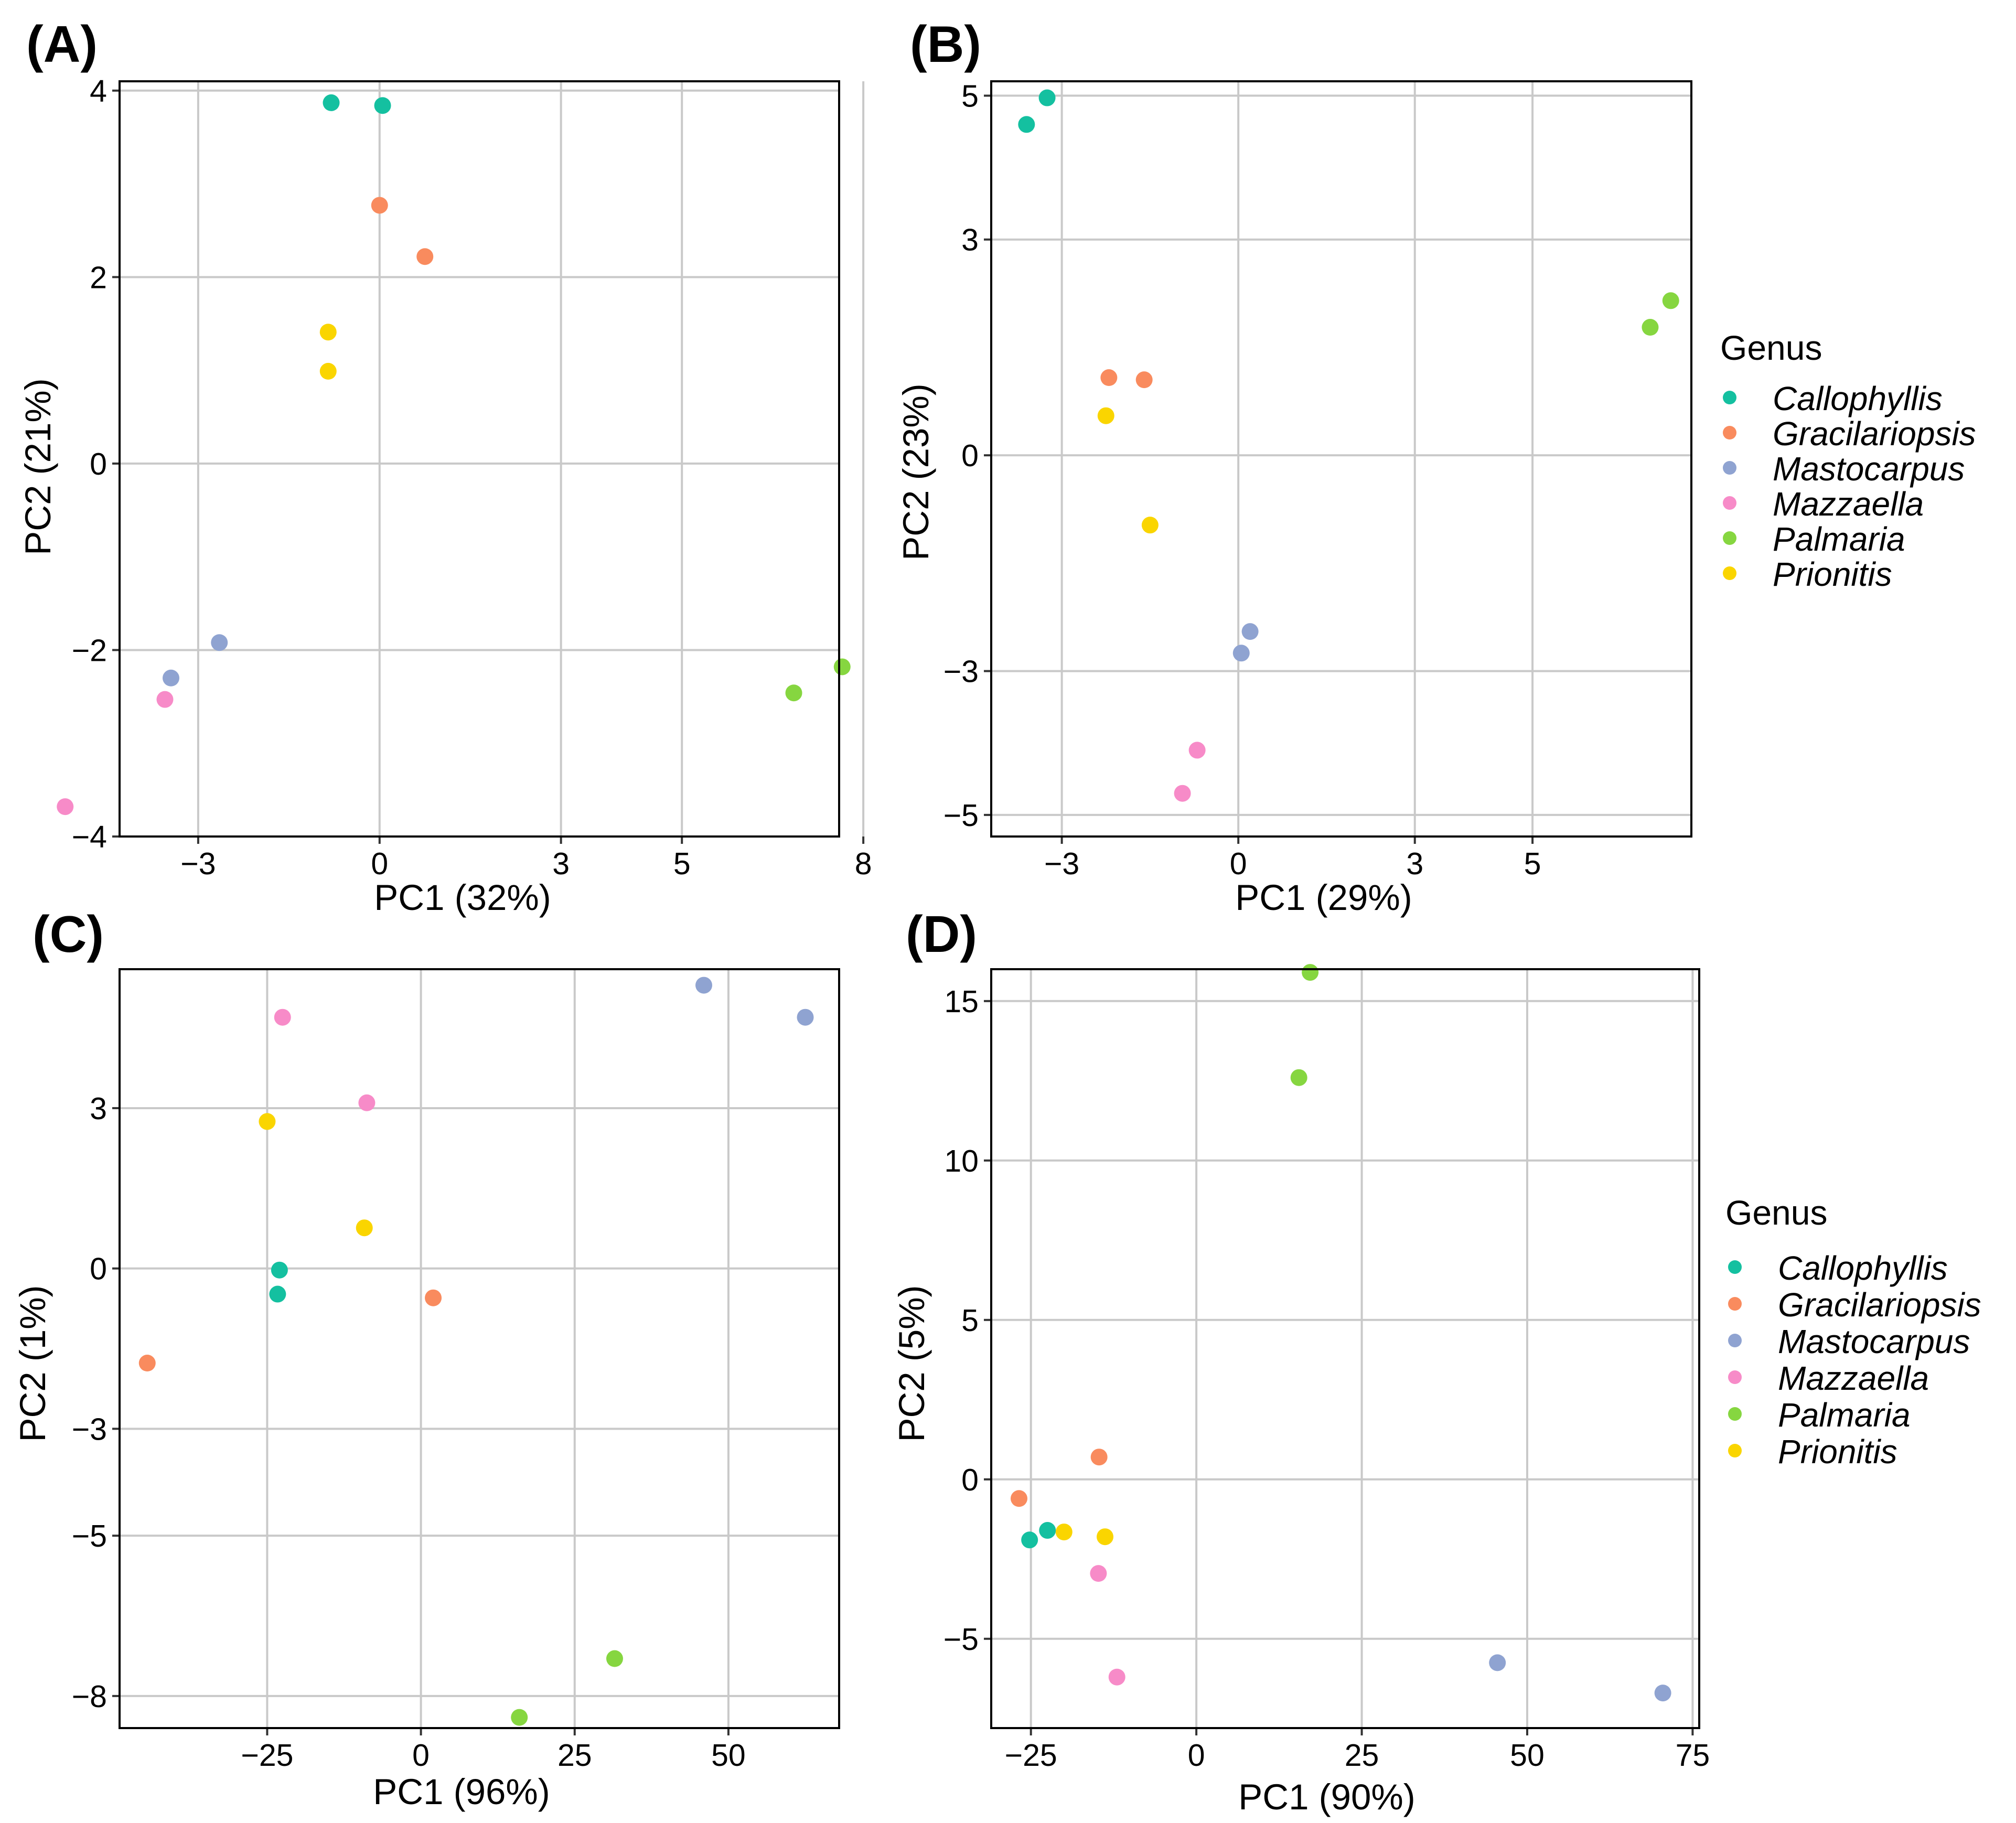  What do you see at coordinates (165, 699) in the screenshot?
I see `data-point-mazzaella-a` at bounding box center [165, 699].